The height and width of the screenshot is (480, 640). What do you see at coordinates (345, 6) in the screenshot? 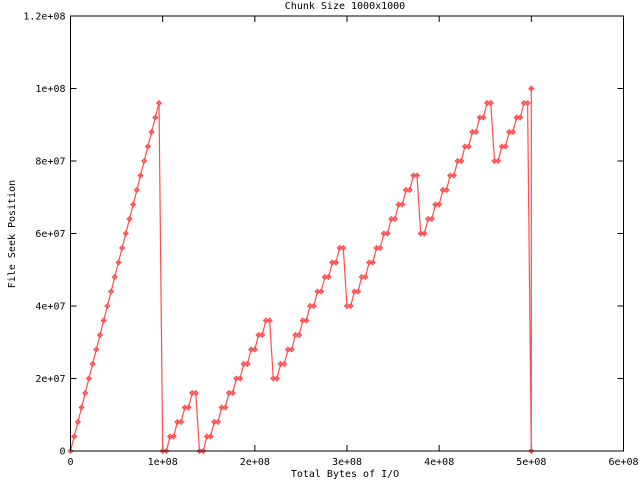
I see `chart-title: Chunk Size 1000x1000` at bounding box center [345, 6].